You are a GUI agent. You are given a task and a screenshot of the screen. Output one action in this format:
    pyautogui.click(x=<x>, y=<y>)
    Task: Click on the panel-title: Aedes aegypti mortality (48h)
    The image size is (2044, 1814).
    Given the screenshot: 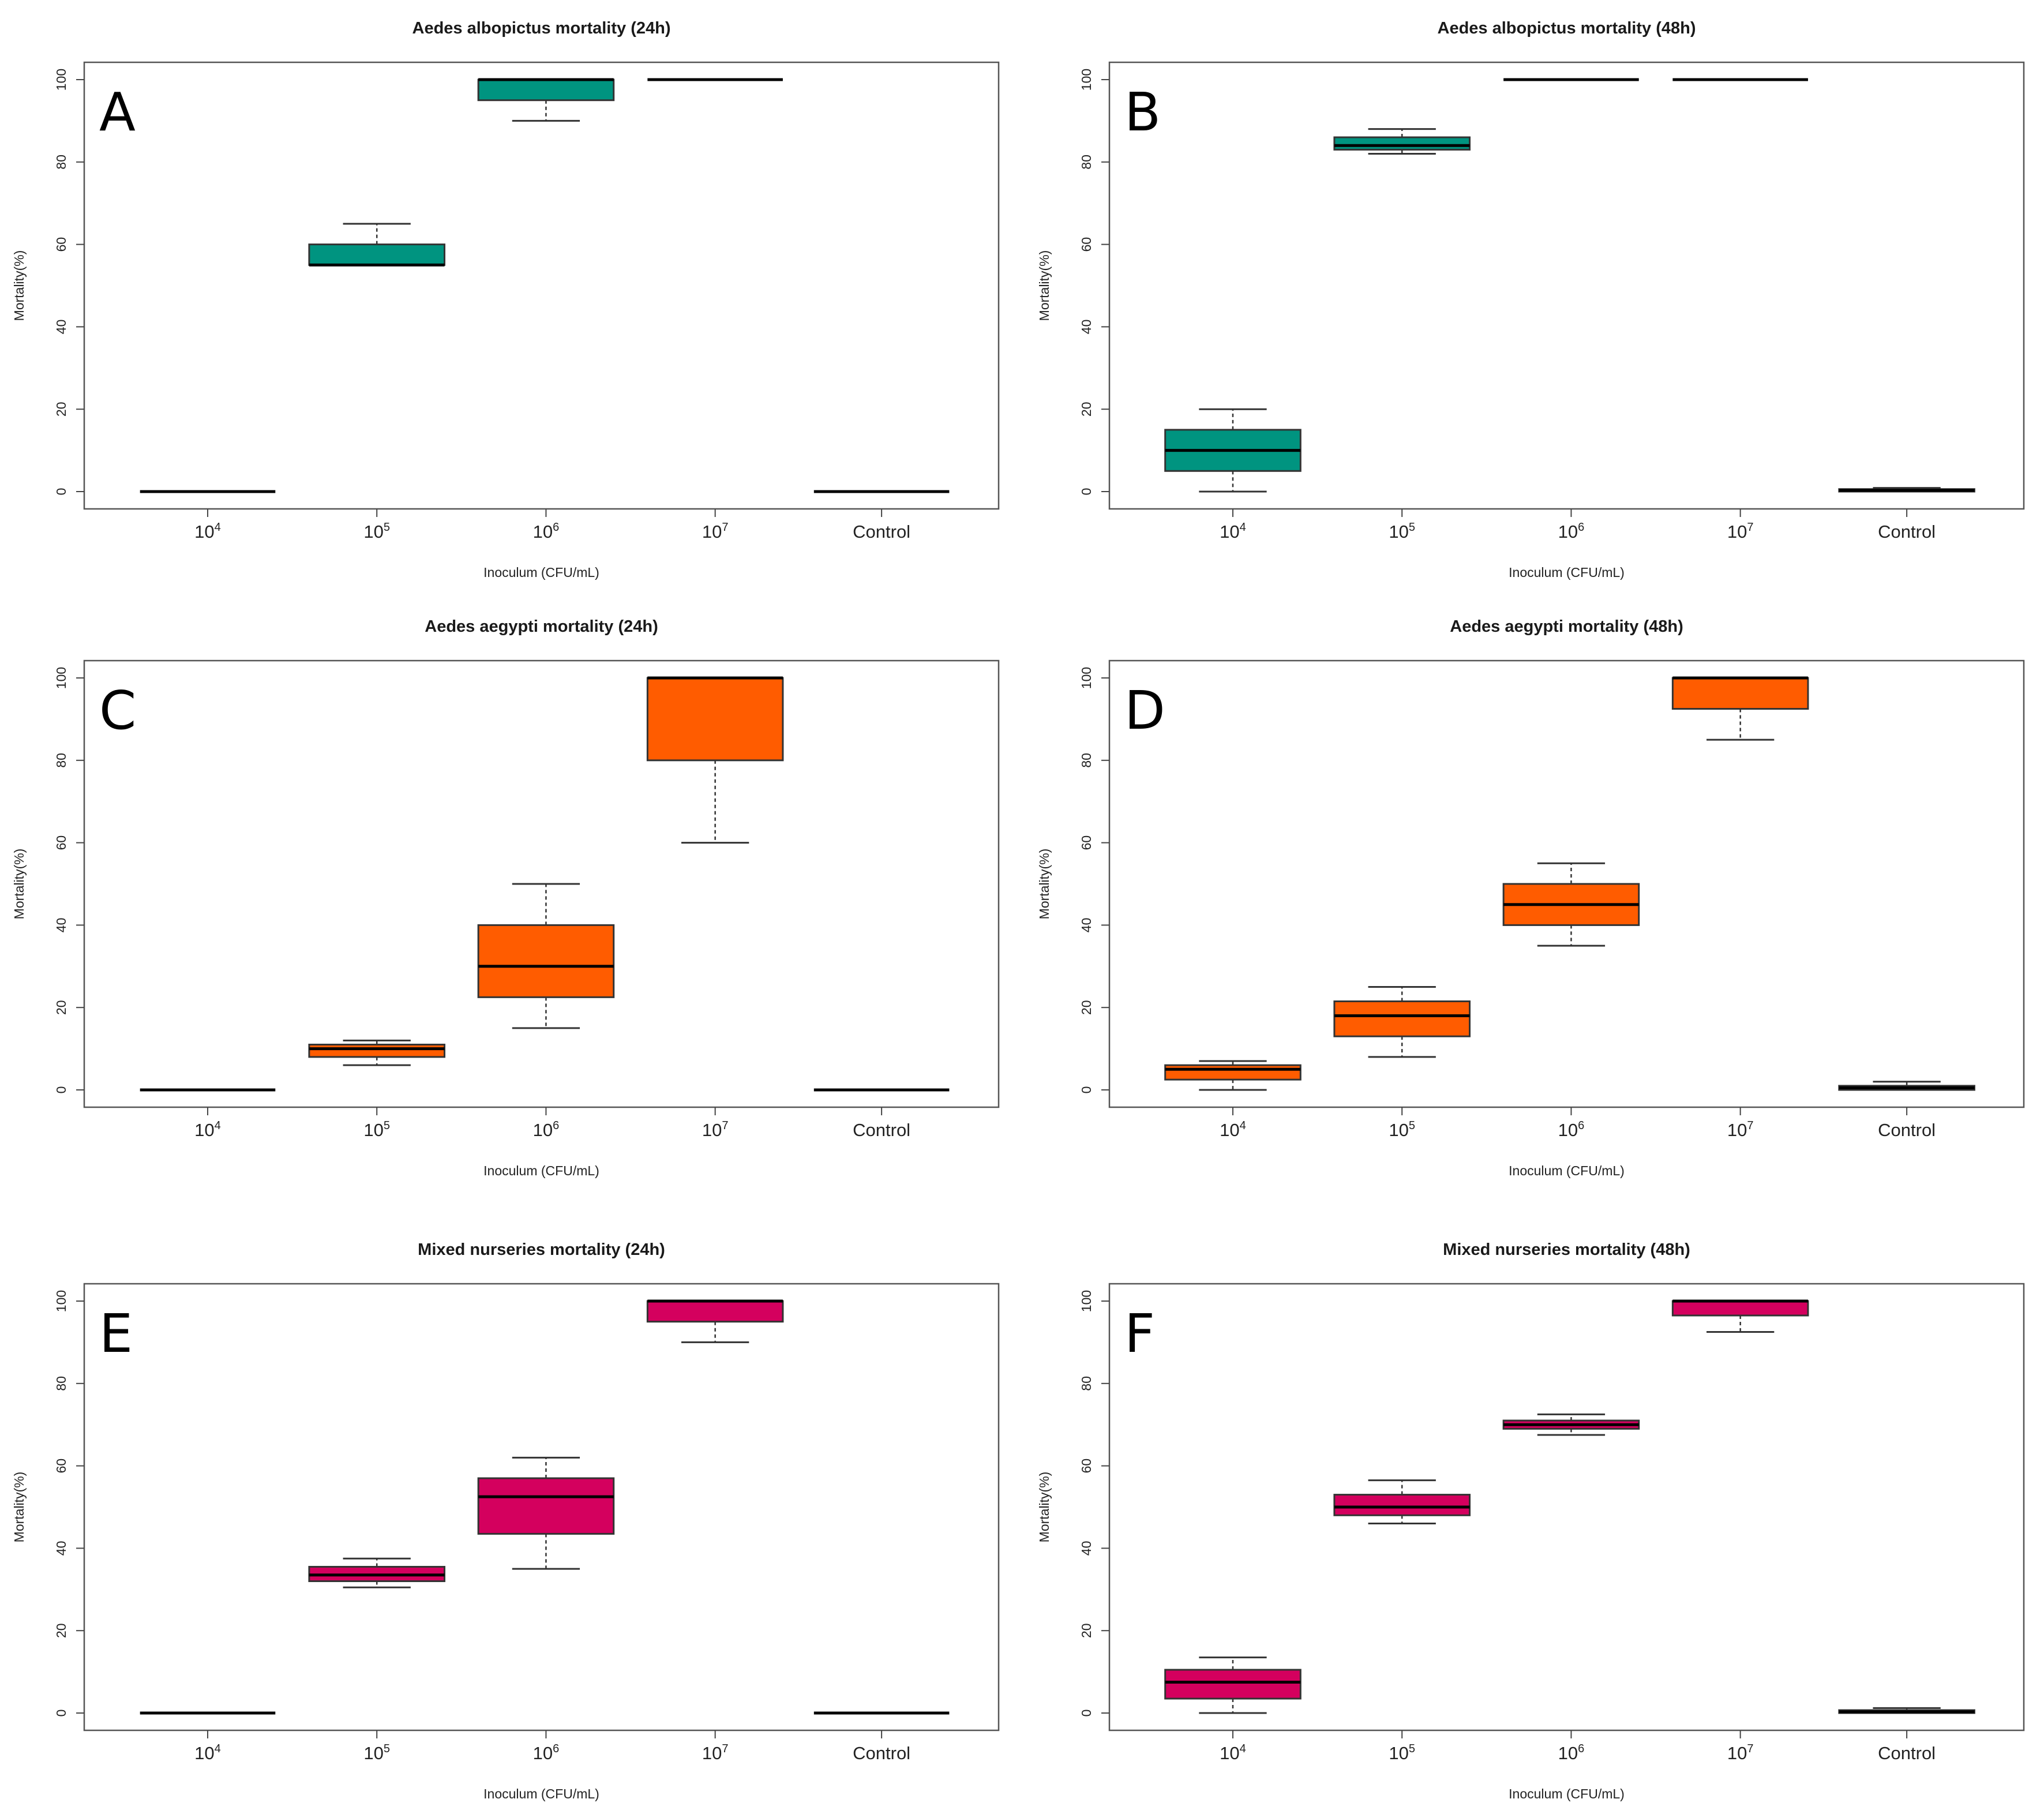 What is the action you would take?
    pyautogui.click(x=1566, y=626)
    